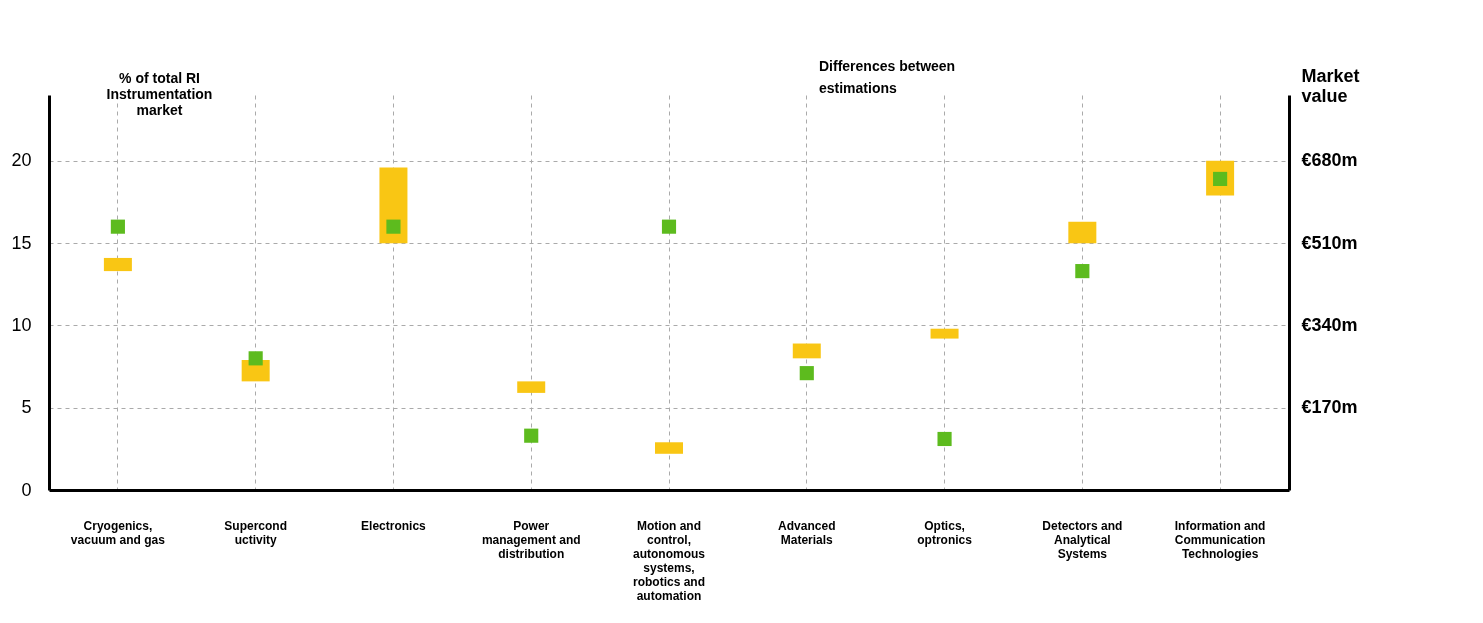 Image resolution: width=1483 pixels, height=623 pixels. Describe the element at coordinates (807, 532) in the screenshot. I see `x-tick-label: Advanced Materials` at that location.